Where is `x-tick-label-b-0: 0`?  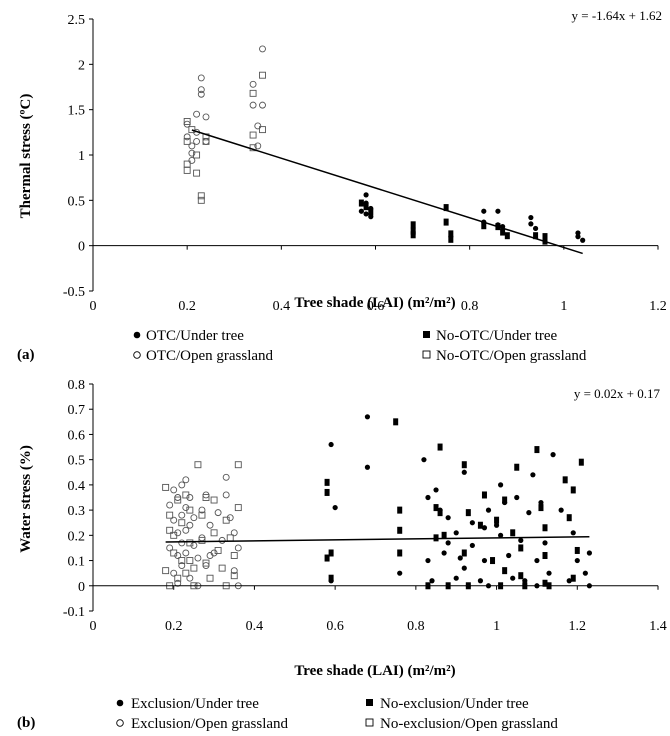
x-tick-label-b-0: 0 is located at coordinates (93, 626).